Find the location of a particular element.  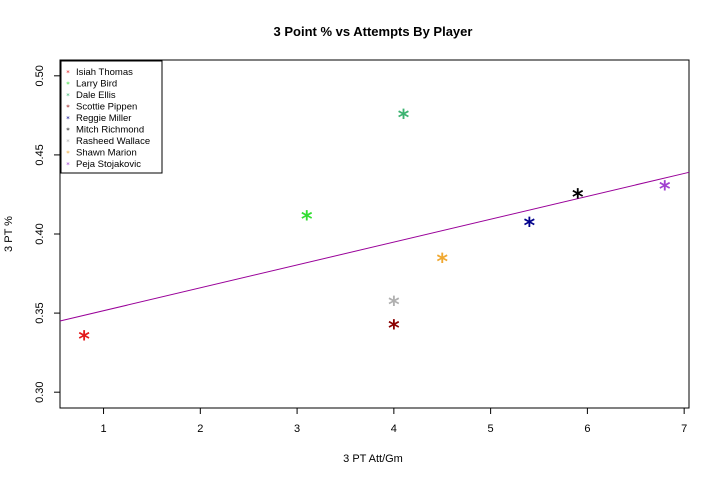

legend-label: Larry Bird is located at coordinates (96, 84).